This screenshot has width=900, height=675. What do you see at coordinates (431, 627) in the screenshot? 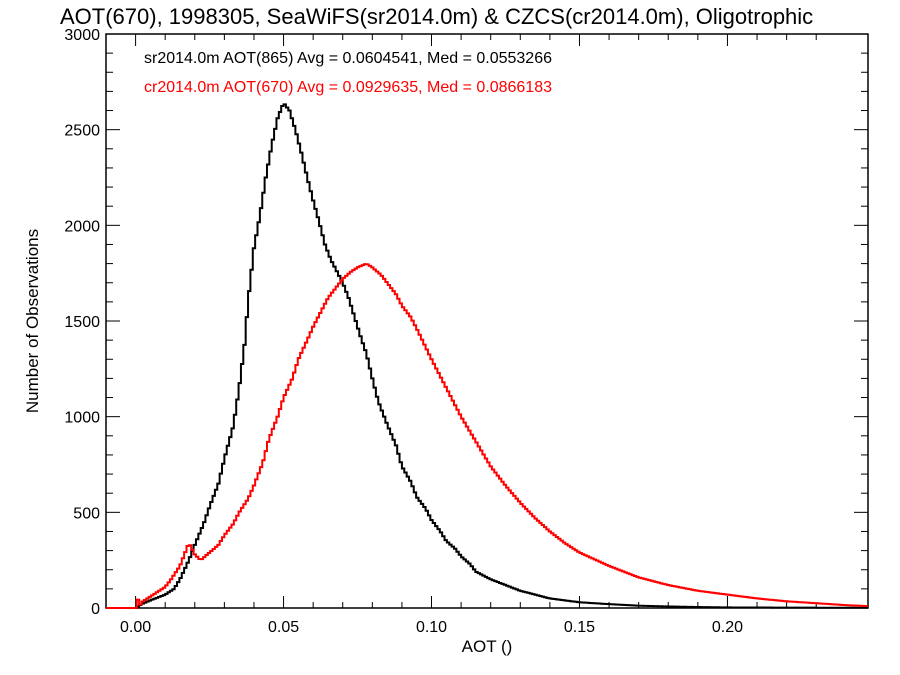
I see `x-tick-label: 0.10` at bounding box center [431, 627].